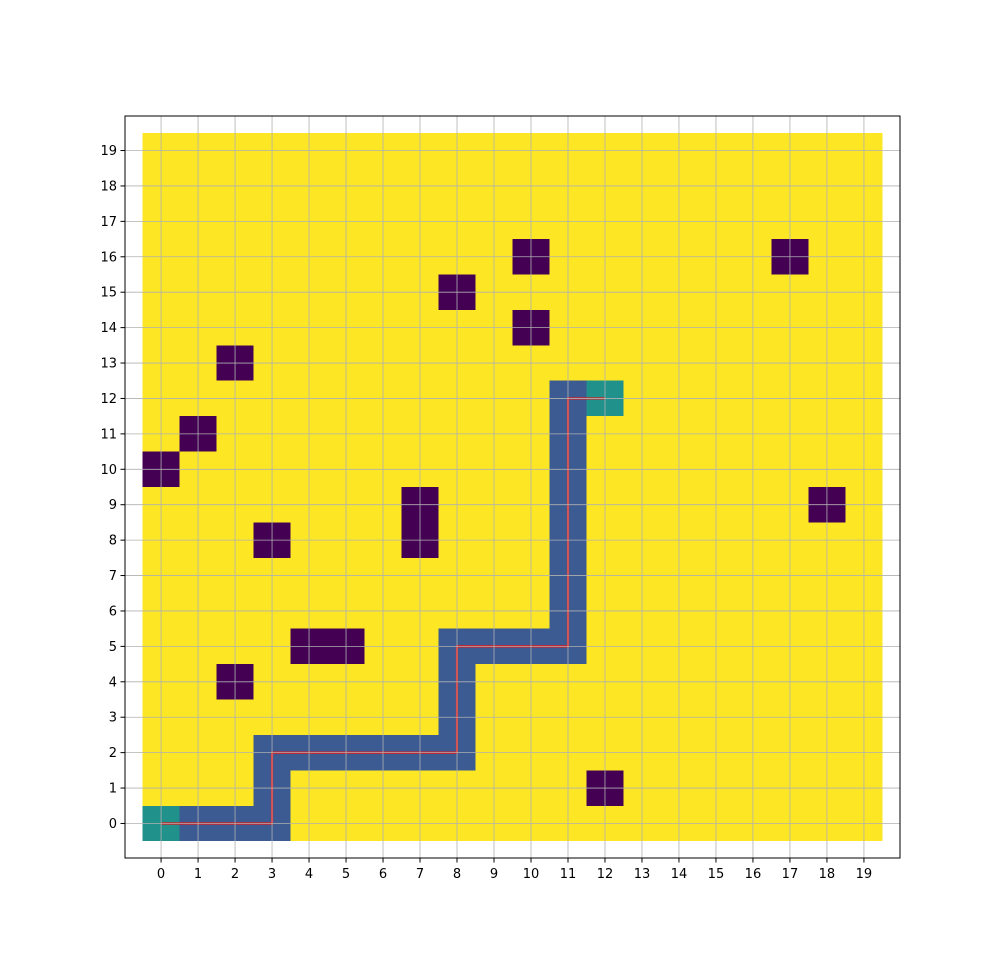  I want to click on x-axis-ticks: 0 1 2 3 4 5 6 7 8 9 10 11 12 13 14 15 16 17 18 19, so click(514, 870).